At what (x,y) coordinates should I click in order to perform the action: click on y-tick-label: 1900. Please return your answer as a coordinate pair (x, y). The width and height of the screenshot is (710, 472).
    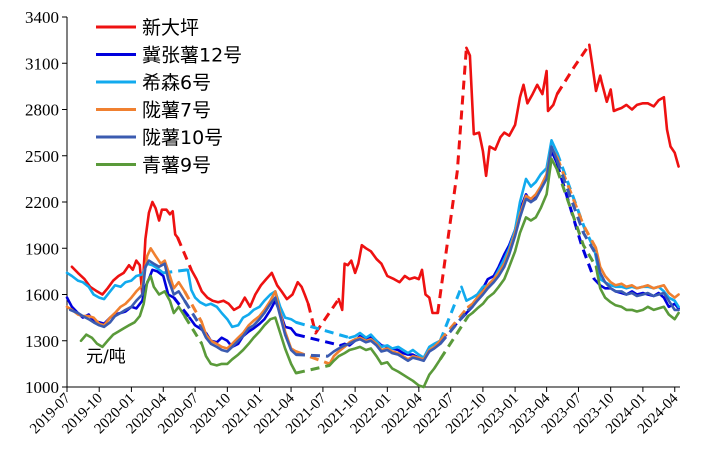
    Looking at the image, I should click on (42, 248).